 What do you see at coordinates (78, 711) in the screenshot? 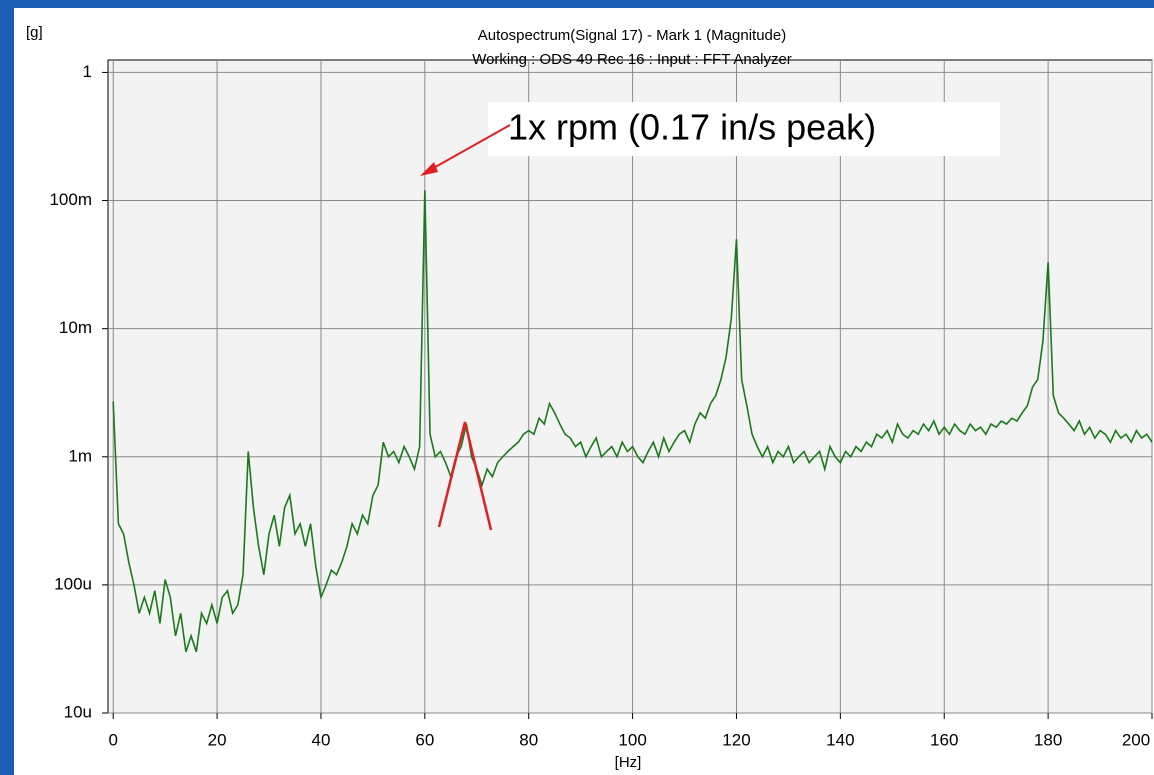
I see `y-tick-label: 10u` at bounding box center [78, 711].